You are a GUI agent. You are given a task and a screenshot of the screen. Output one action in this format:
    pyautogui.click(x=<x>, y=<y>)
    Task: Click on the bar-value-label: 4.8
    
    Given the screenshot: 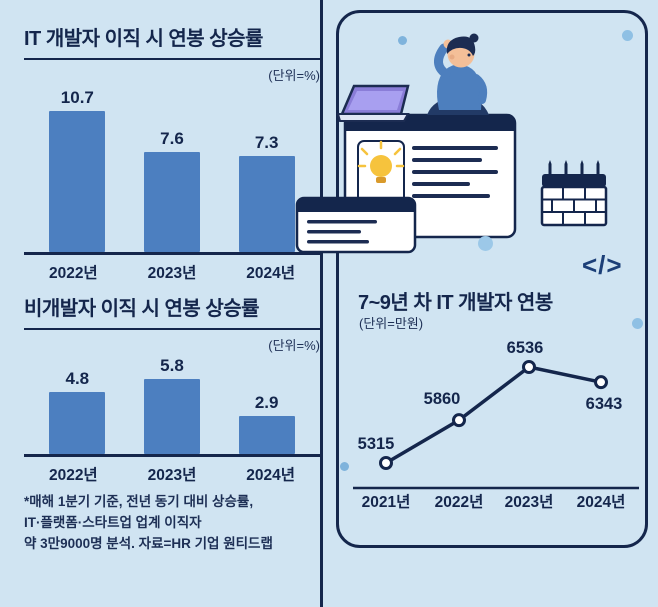 What is the action you would take?
    pyautogui.click(x=77, y=378)
    